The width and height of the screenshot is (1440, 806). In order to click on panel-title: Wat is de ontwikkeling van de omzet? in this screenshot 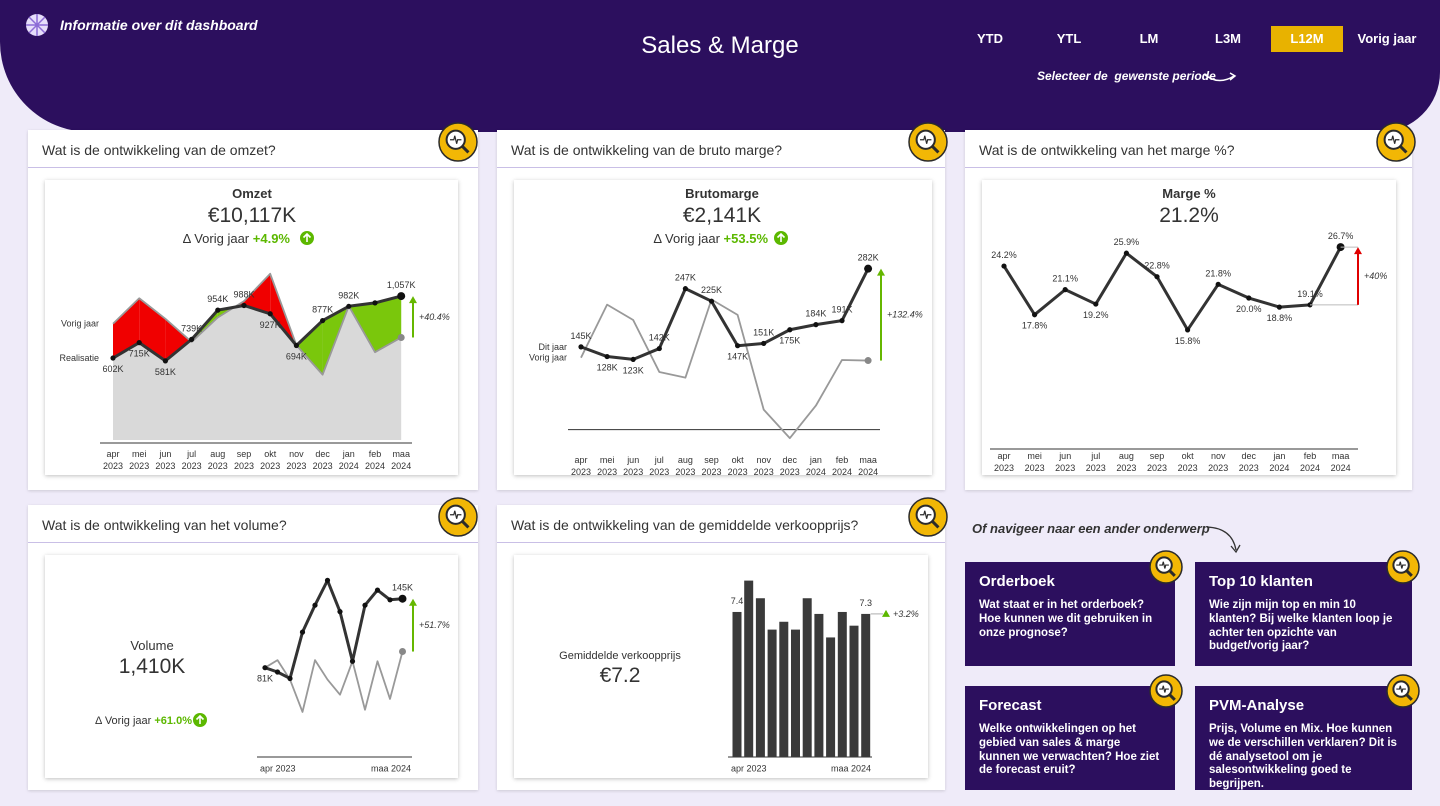, I will do `click(159, 150)`.